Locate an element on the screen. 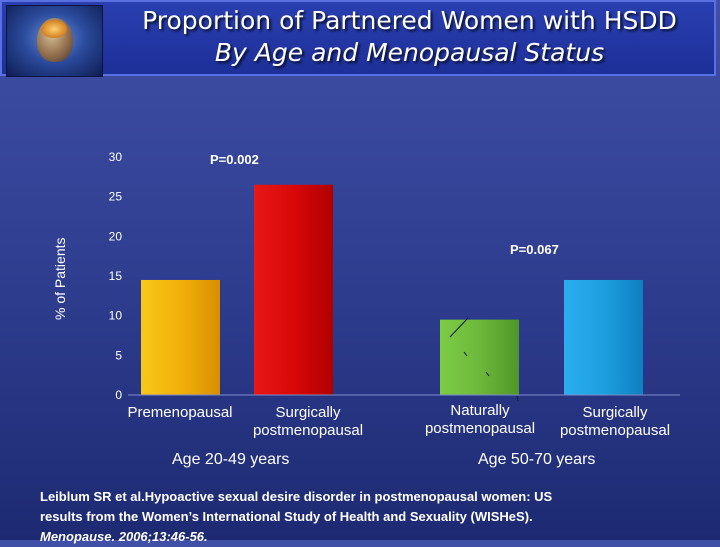 The image size is (720, 547). category-label-text: Premenopausal is located at coordinates (180, 412).